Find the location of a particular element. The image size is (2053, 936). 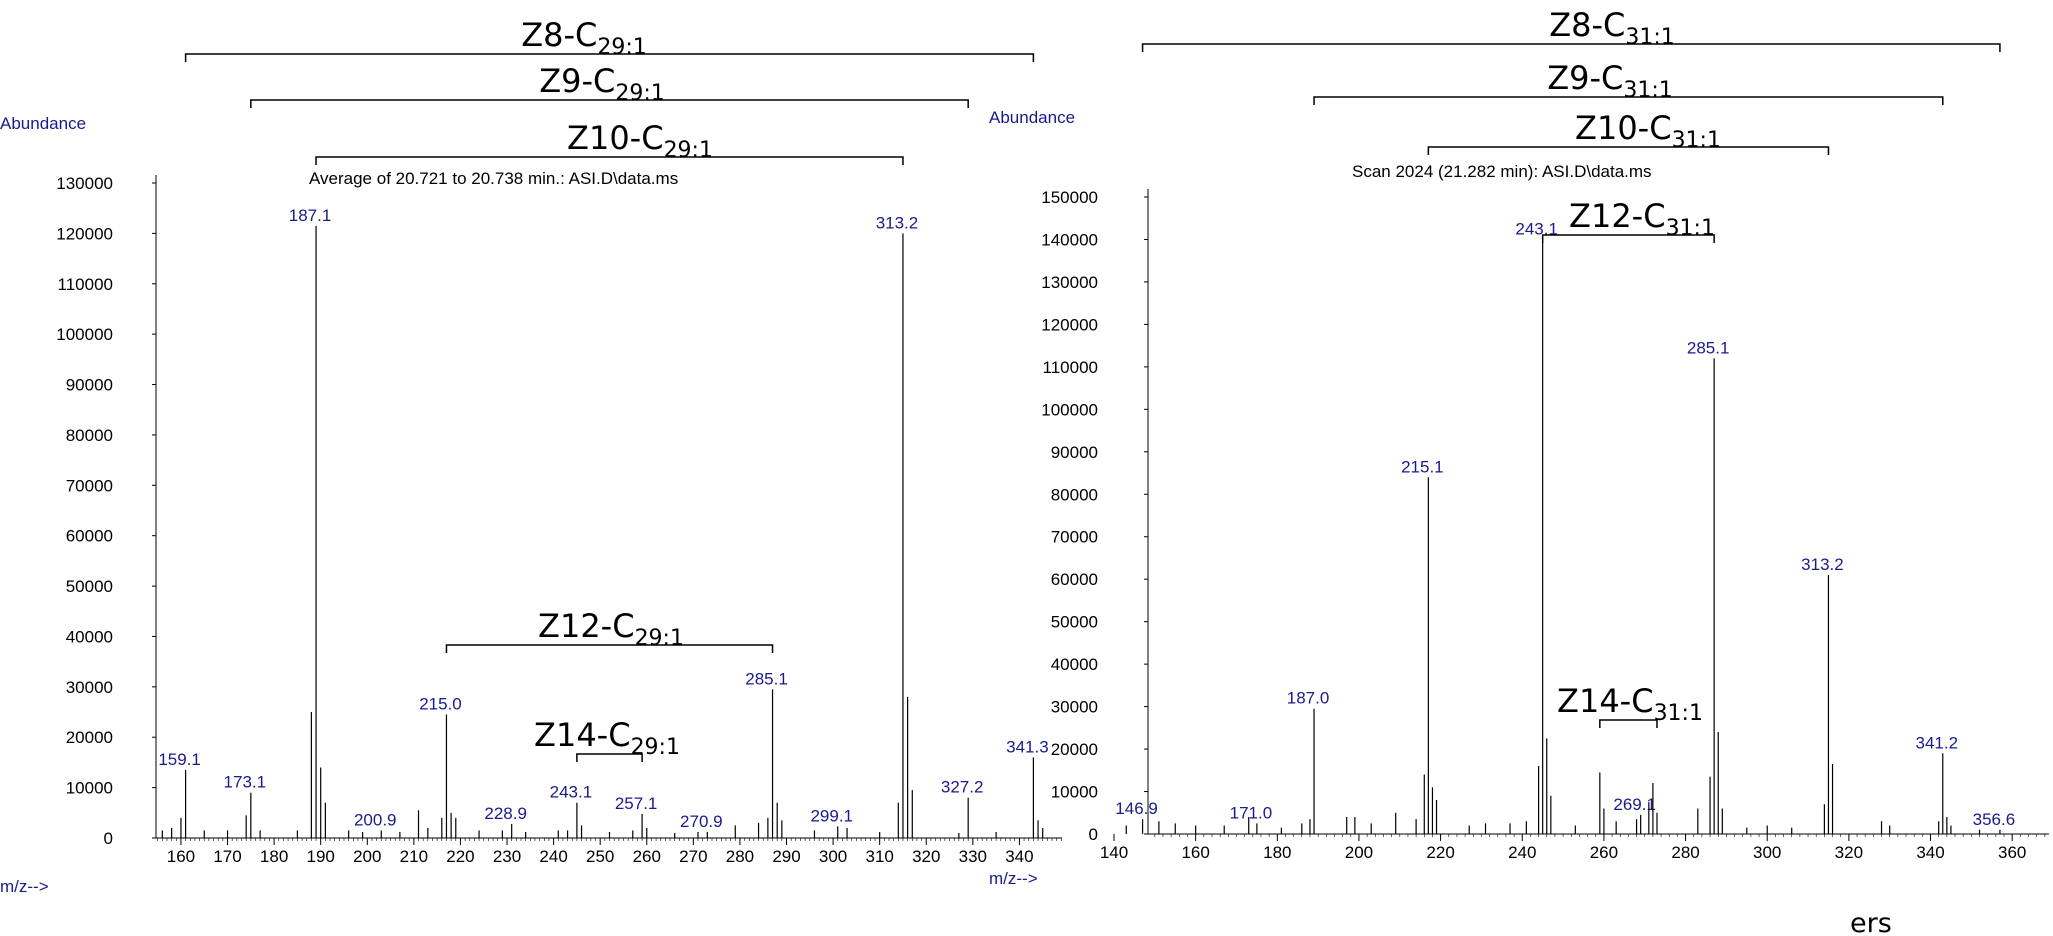

y-tick-label: 110000 is located at coordinates (1070, 367).